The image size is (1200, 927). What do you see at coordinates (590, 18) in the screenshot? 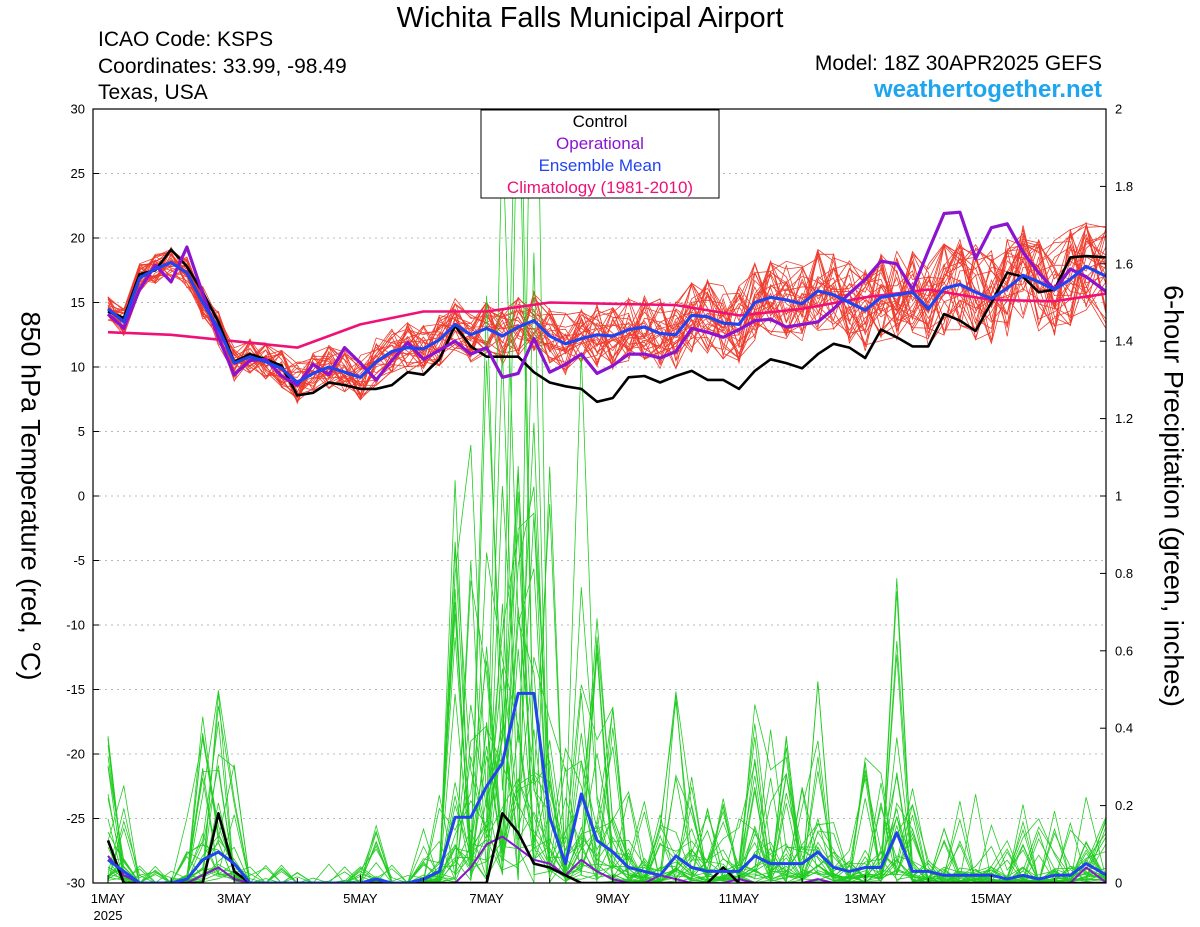
I see `chart-title: Wichita Falls Municipal Airport` at bounding box center [590, 18].